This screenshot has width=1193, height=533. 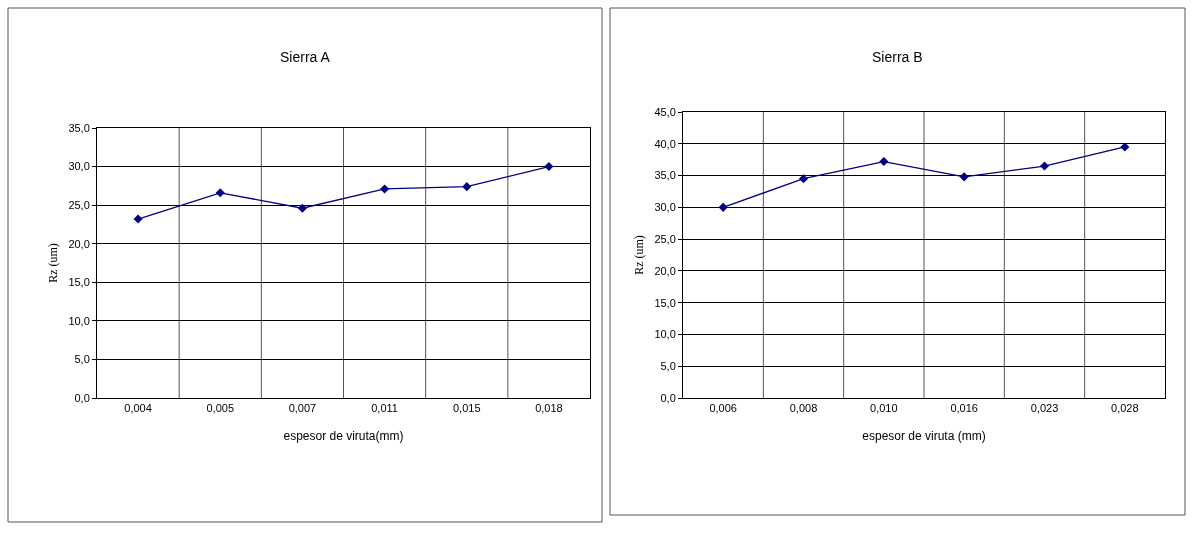 I want to click on x-tick-label: 0,015, so click(x=466, y=408).